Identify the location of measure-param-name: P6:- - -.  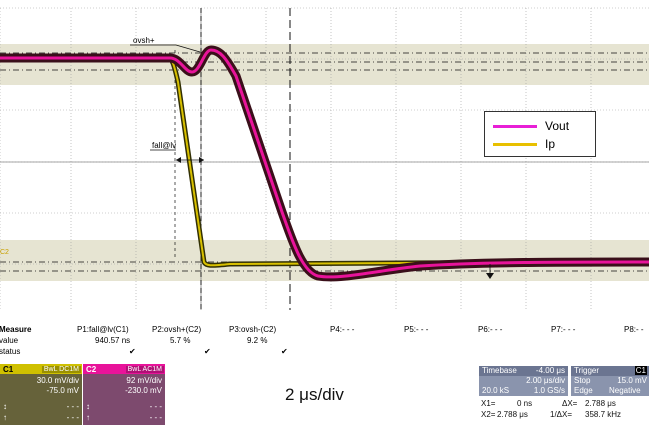
(490, 329).